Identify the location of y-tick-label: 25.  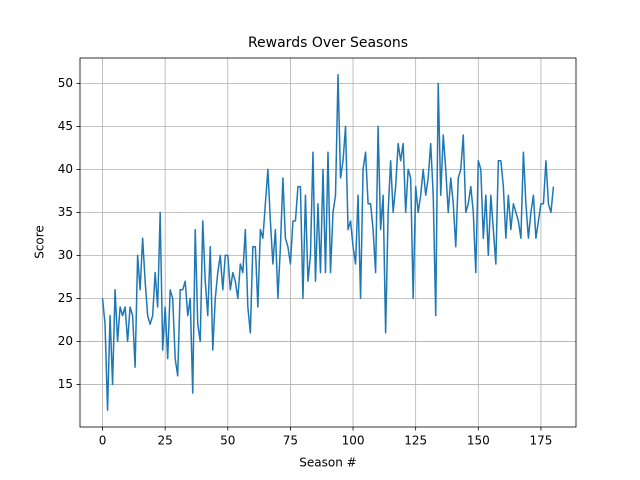
(65, 298).